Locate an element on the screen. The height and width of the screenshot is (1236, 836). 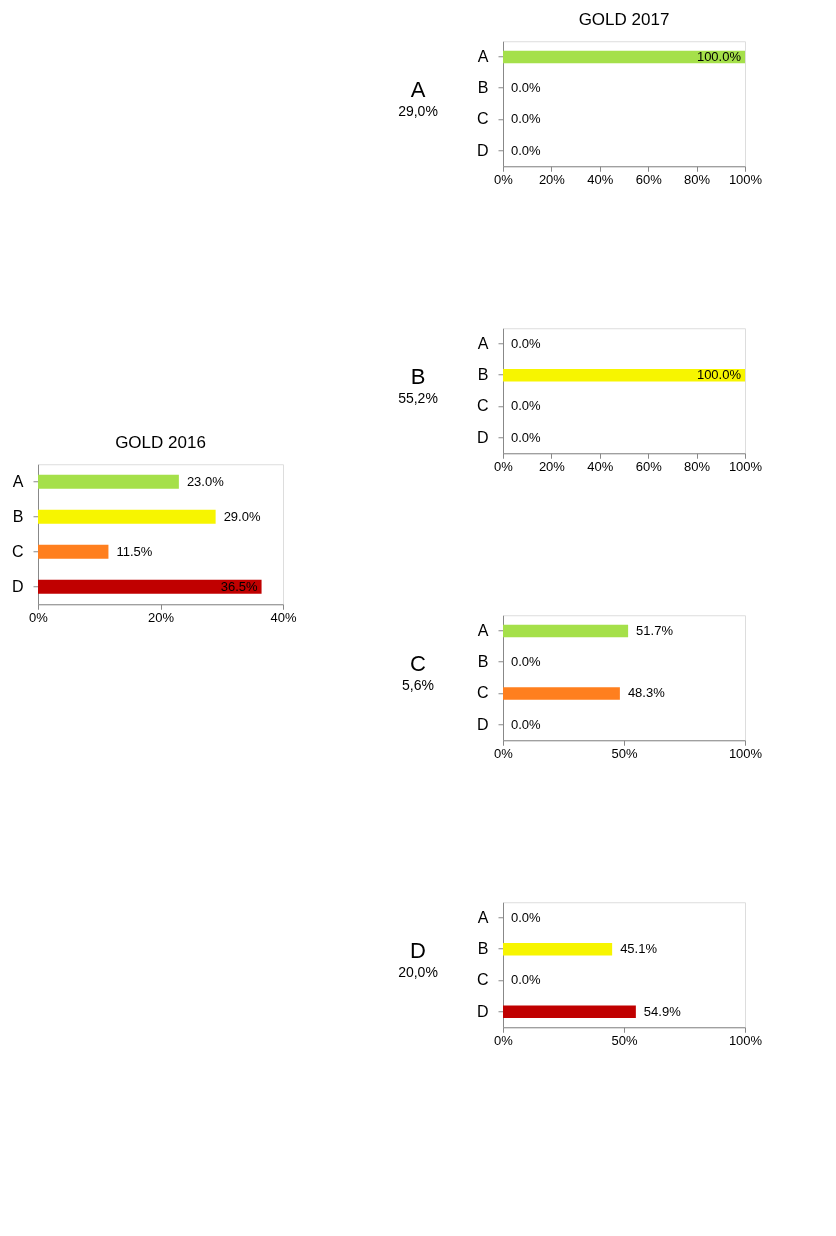
y-axis-title: B is located at coordinates (418, 376).